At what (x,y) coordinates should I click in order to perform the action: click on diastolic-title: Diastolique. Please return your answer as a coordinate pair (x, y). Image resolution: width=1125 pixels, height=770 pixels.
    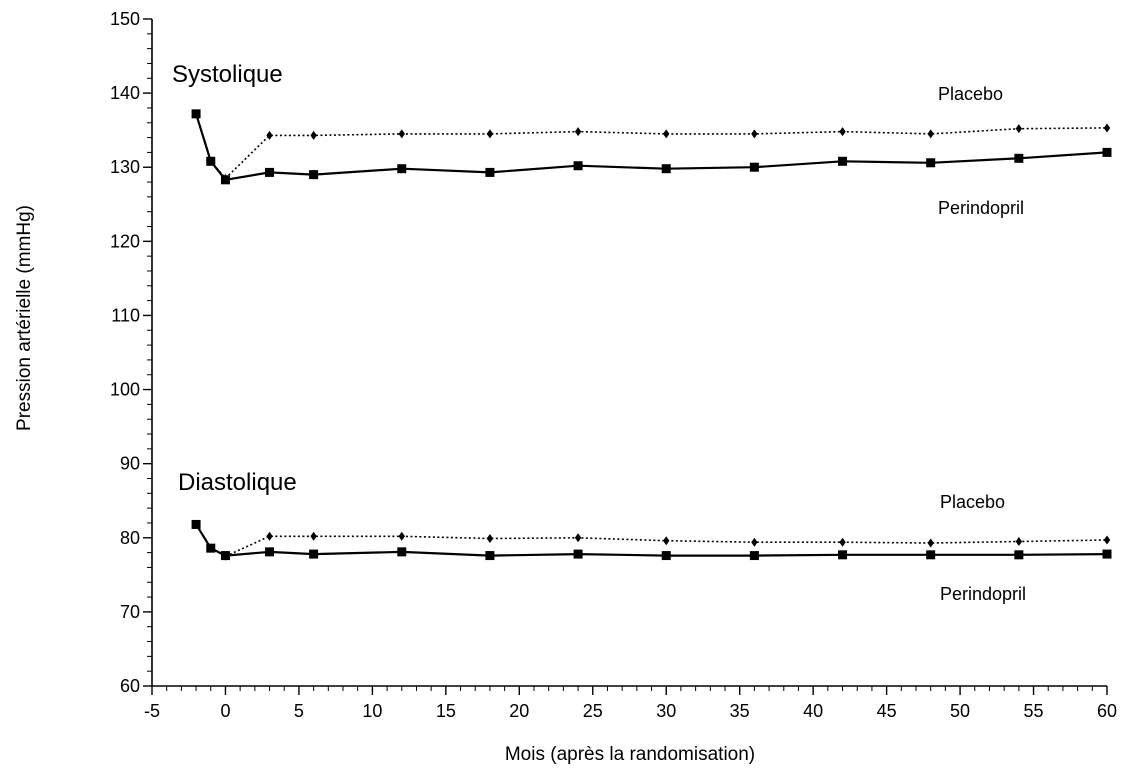
    Looking at the image, I should click on (237, 482).